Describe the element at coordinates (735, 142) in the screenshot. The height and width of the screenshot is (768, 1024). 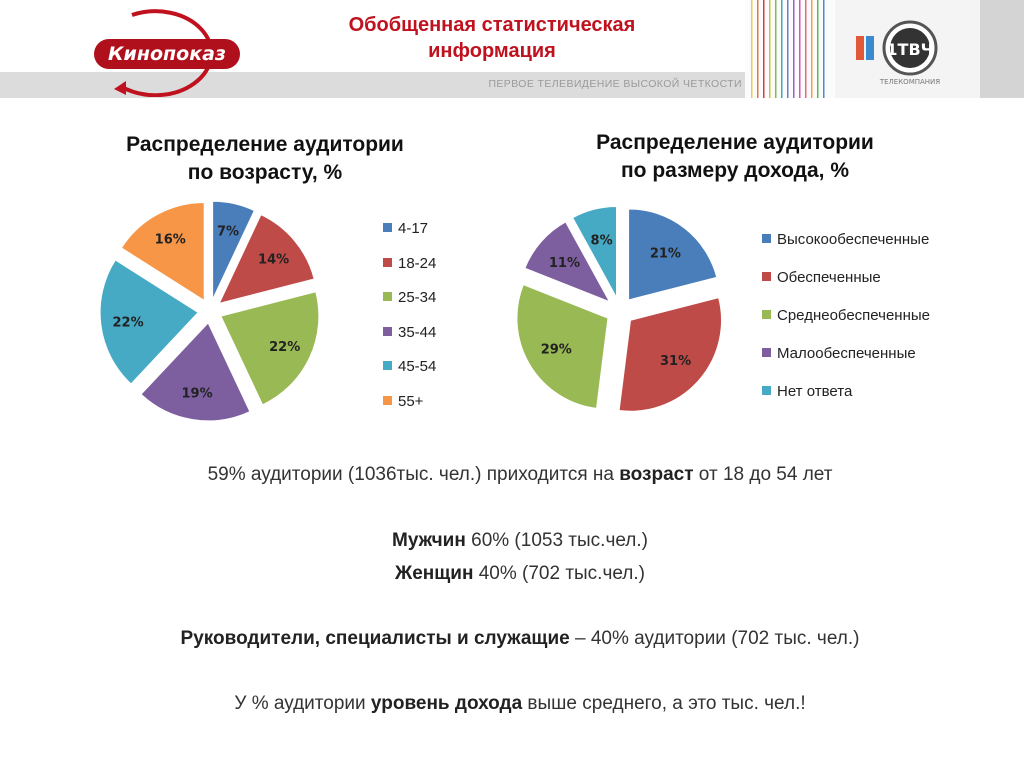
I see `income-chart-title-line1: Распределение аудитории` at that location.